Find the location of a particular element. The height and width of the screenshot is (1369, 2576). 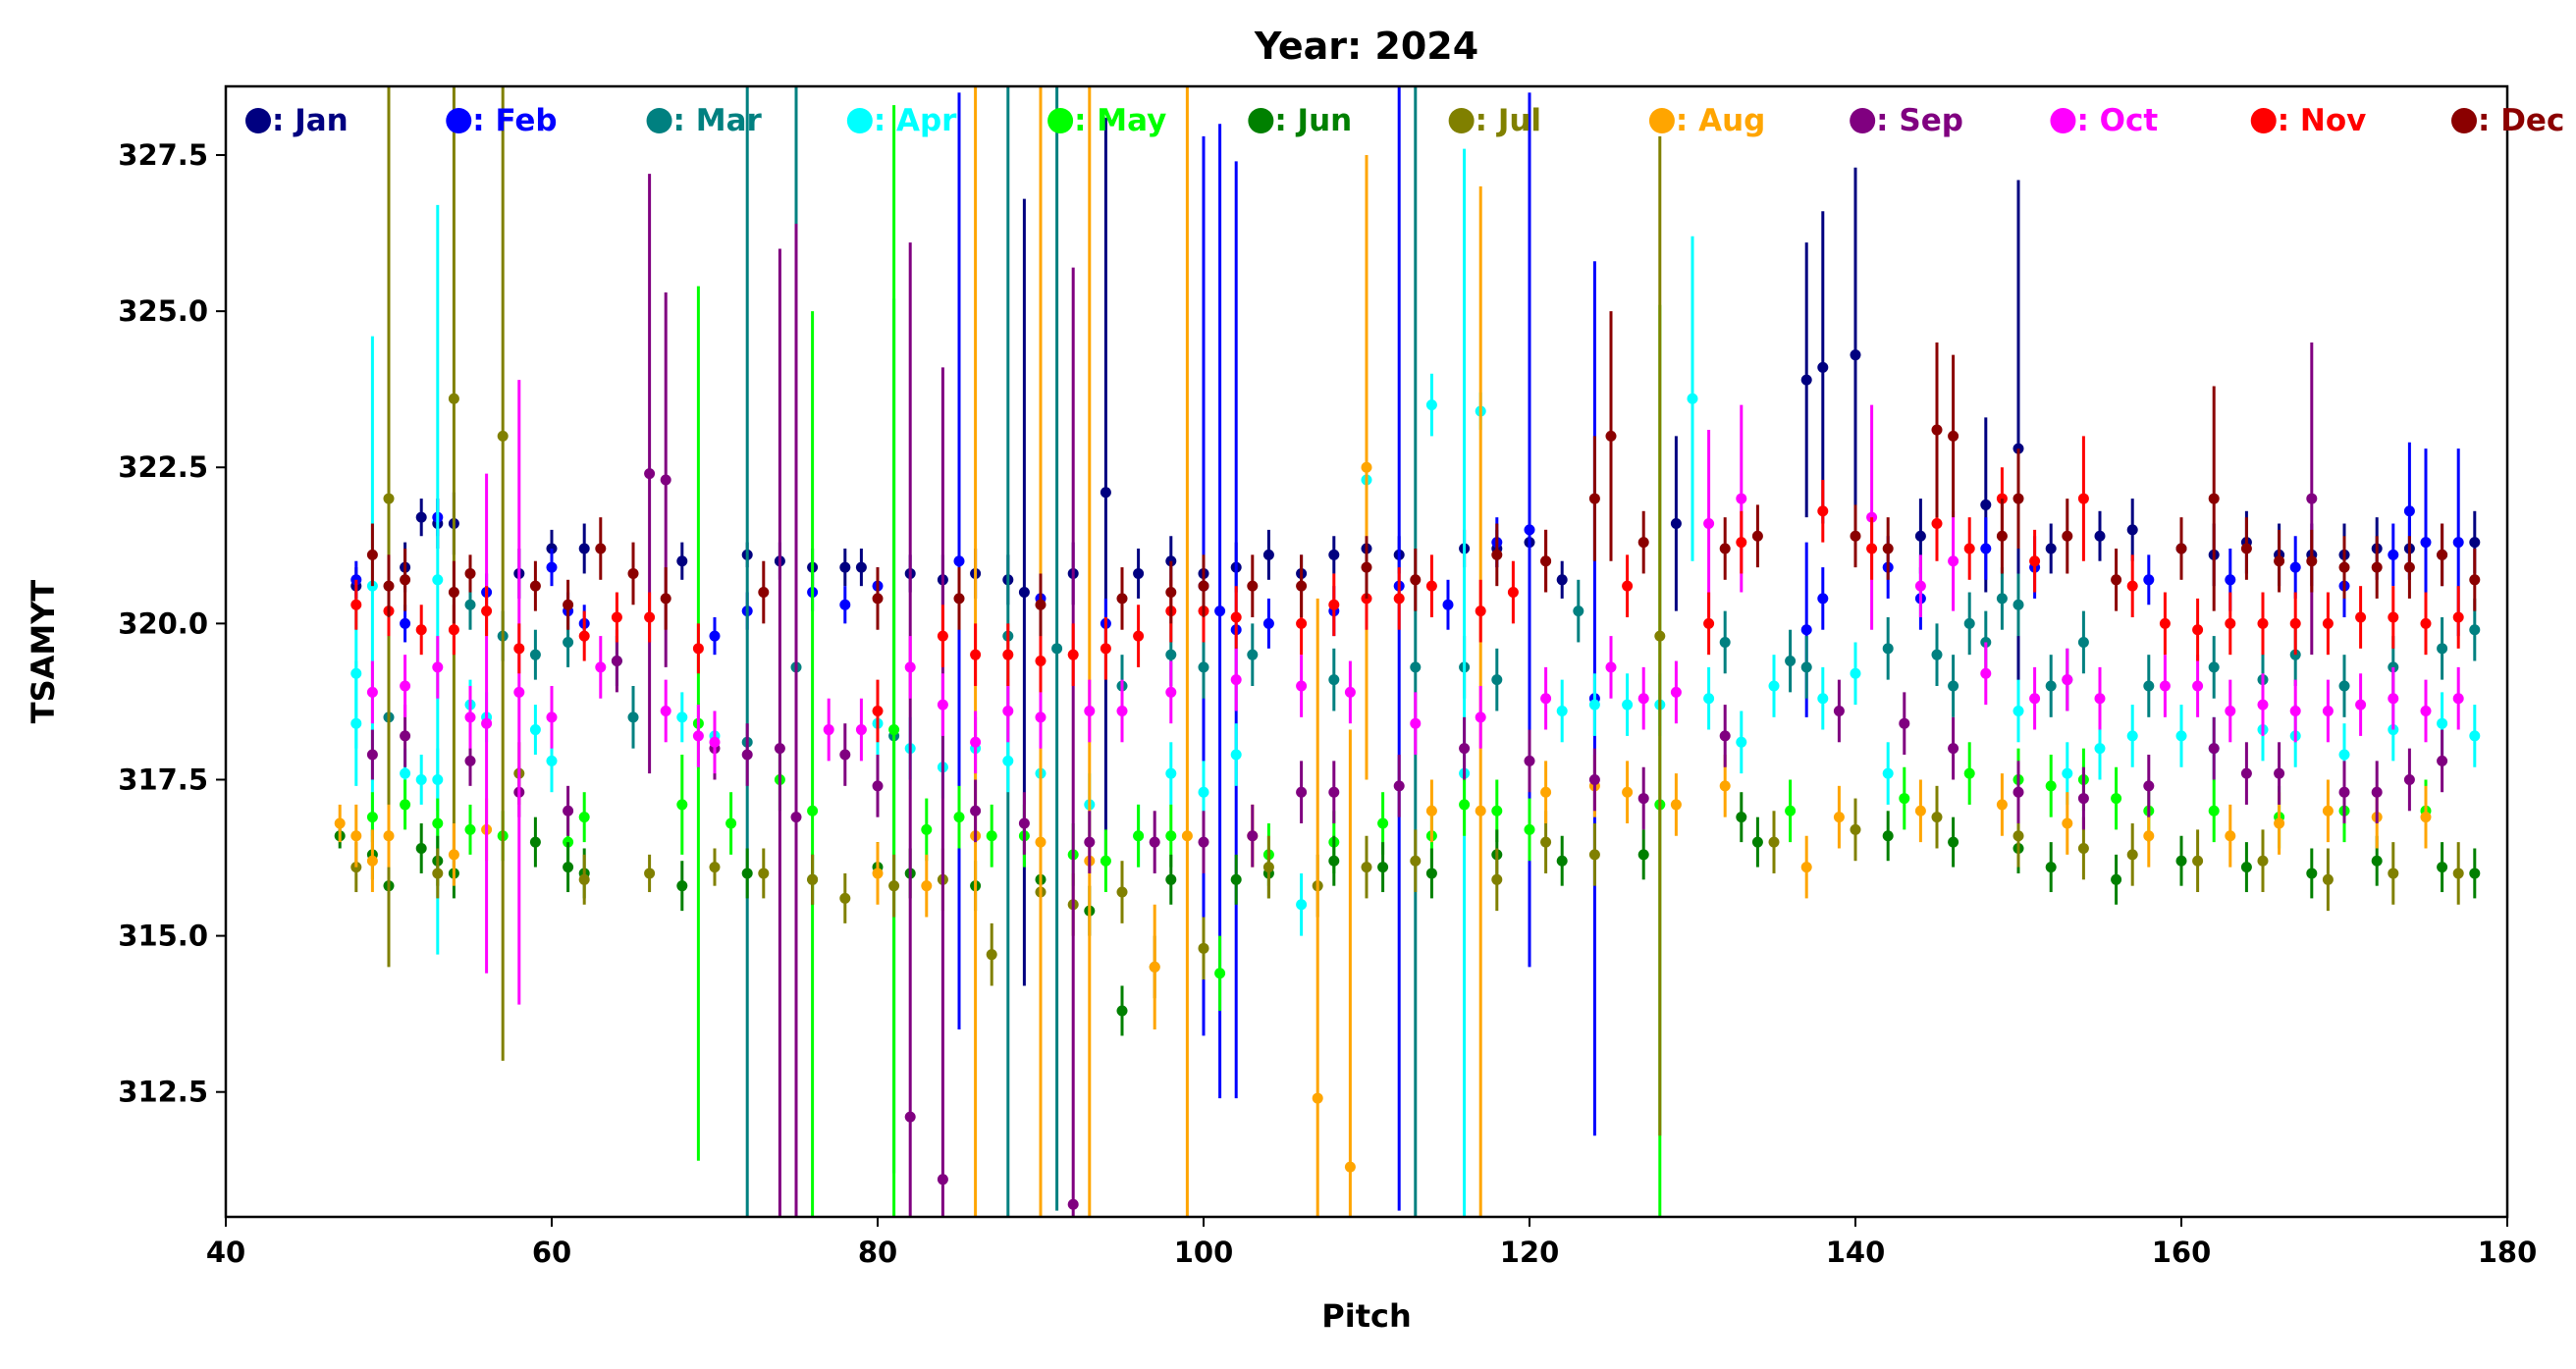

legend-item-jul: : Jul is located at coordinates (1494, 120).